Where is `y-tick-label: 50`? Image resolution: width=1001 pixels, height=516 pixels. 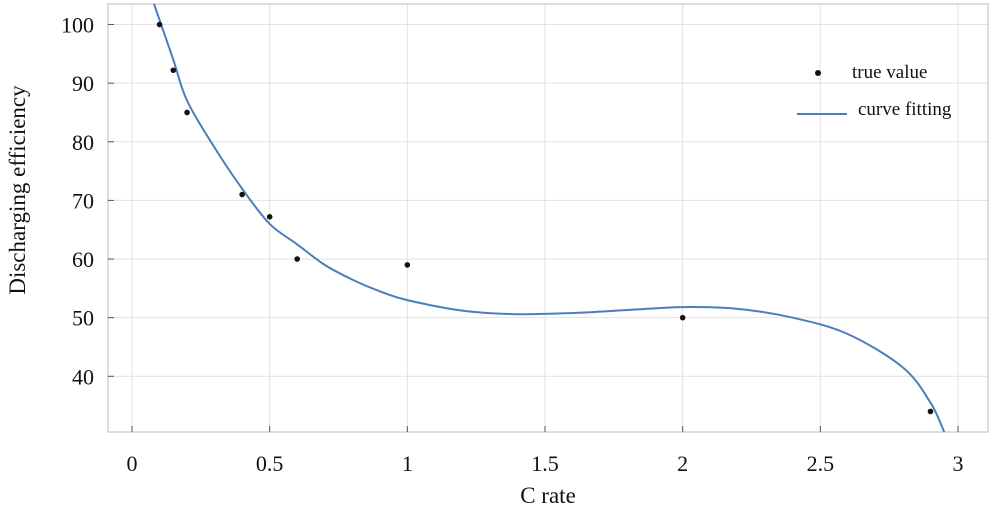
y-tick-label: 50 is located at coordinates (83, 318).